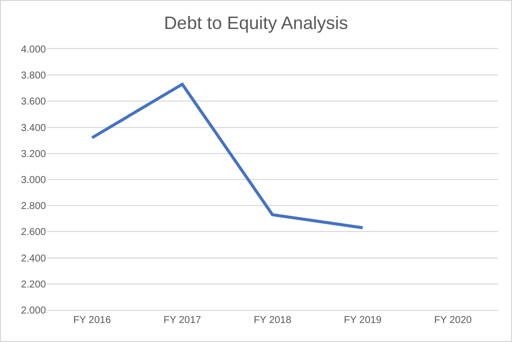  What do you see at coordinates (33, 128) in the screenshot?
I see `y-tick-label: 3.400` at bounding box center [33, 128].